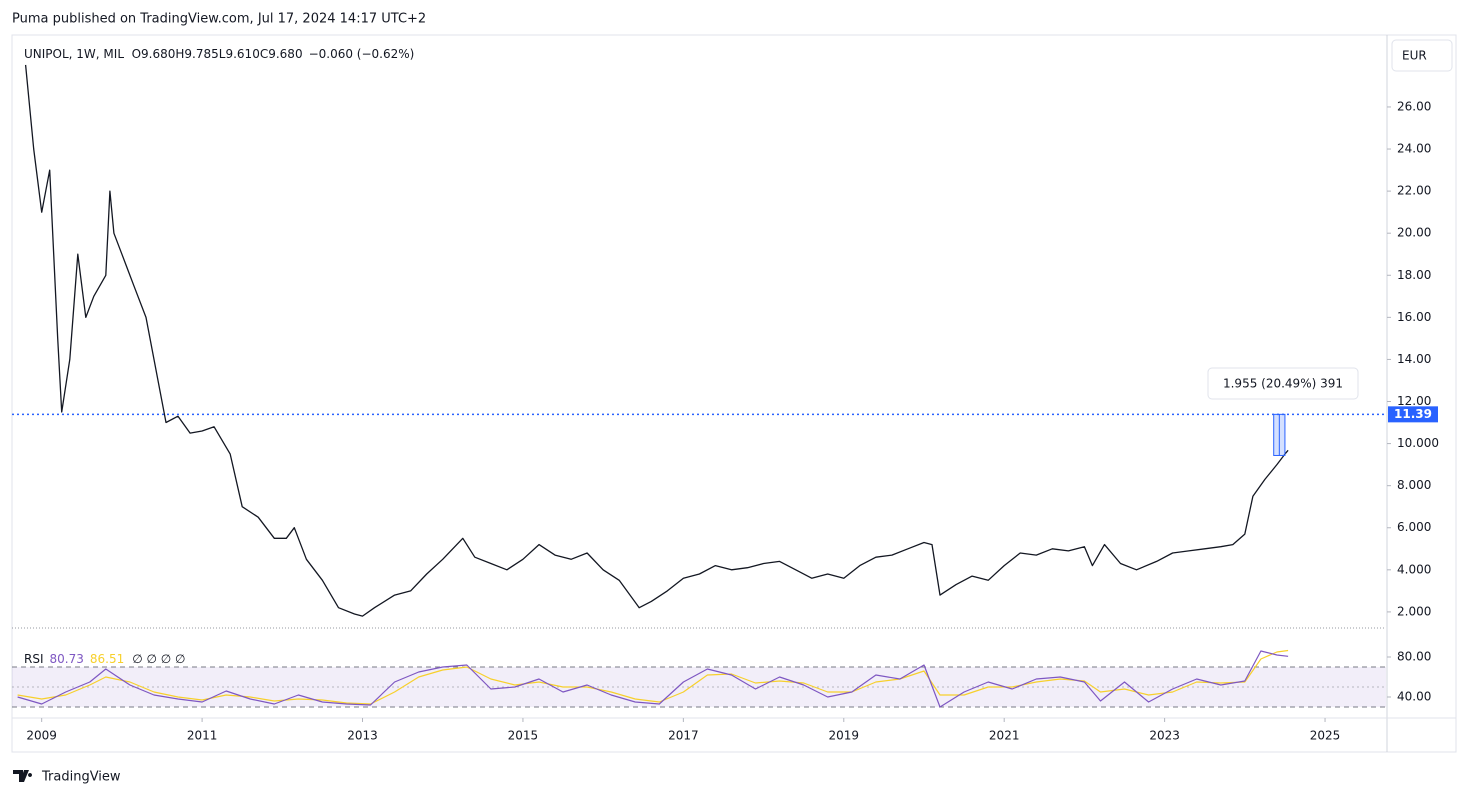 This screenshot has height=798, width=1469. I want to click on ohlc-value: 9.785, so click(201, 54).